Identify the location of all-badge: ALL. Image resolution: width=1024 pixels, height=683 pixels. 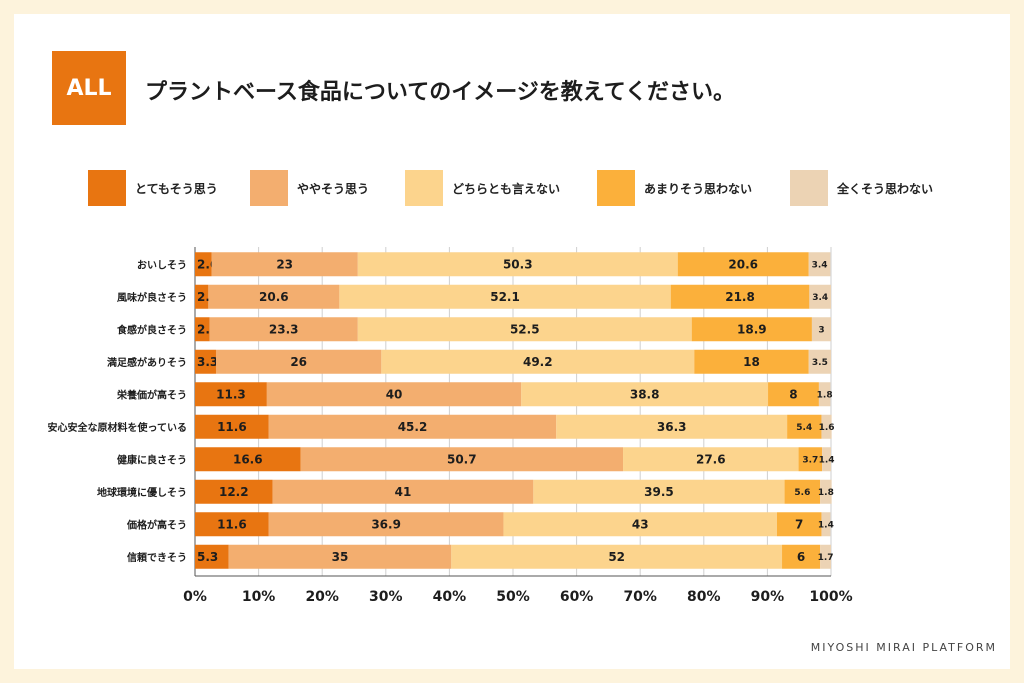
(89, 88).